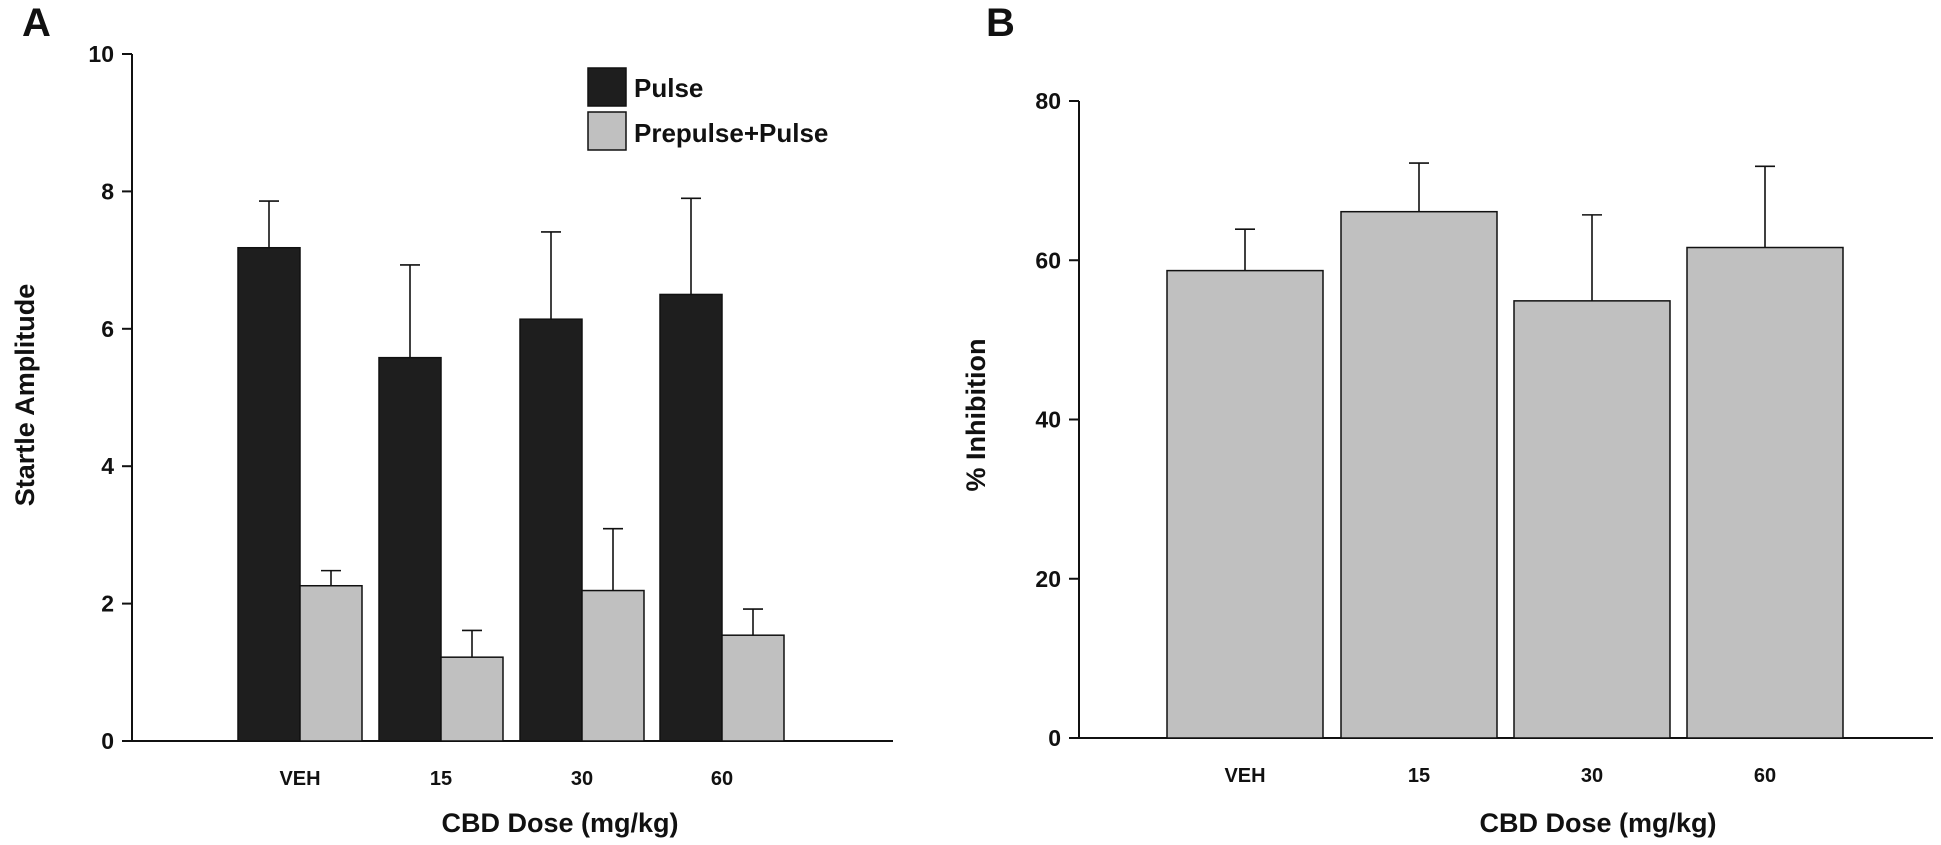  What do you see at coordinates (1048, 420) in the screenshot?
I see `panel-b-y-tick-label: 40` at bounding box center [1048, 420].